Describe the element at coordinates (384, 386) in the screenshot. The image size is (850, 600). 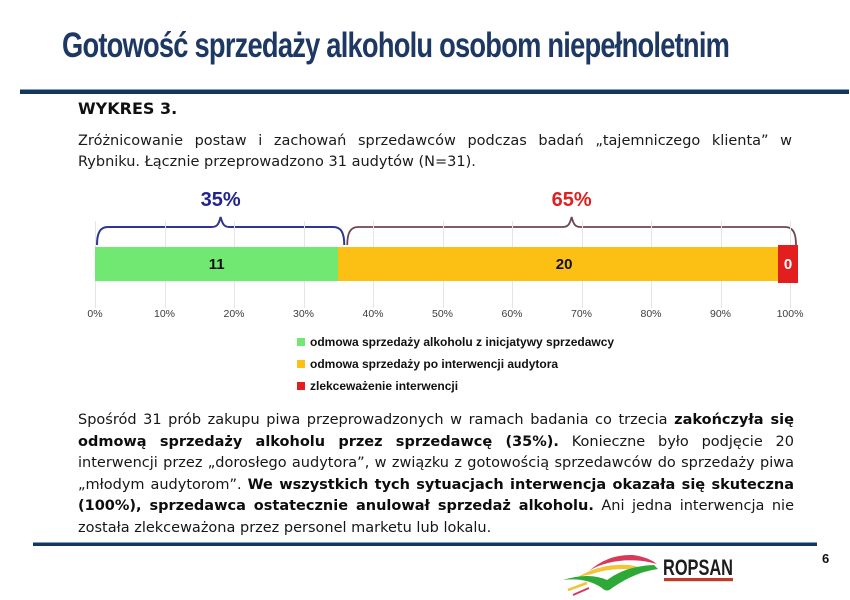
I see `legend-label: zlekceważenie interwencji` at that location.